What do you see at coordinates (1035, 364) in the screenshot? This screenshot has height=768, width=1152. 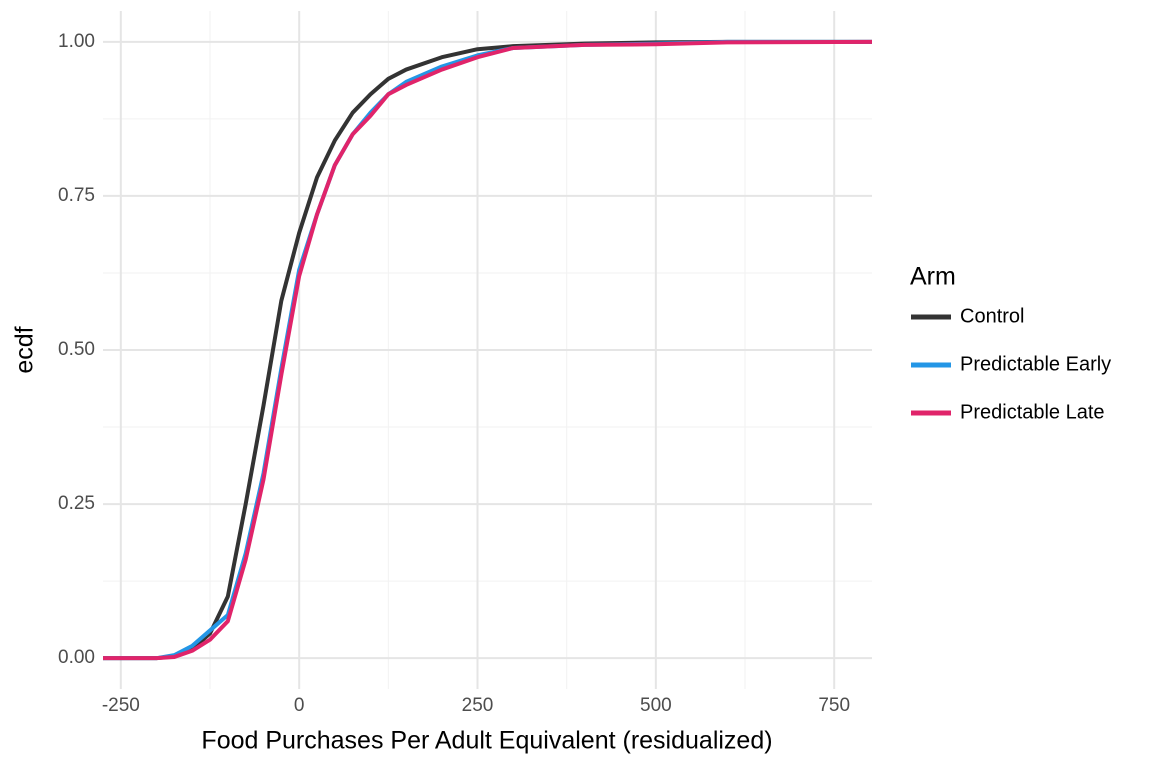 I see `legend-label: Predictable Early` at bounding box center [1035, 364].